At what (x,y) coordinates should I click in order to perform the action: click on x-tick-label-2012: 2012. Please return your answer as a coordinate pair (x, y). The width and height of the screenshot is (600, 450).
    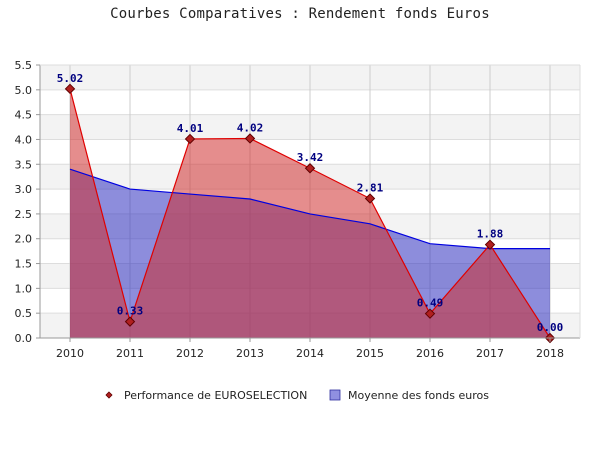
    Looking at the image, I should click on (190, 353).